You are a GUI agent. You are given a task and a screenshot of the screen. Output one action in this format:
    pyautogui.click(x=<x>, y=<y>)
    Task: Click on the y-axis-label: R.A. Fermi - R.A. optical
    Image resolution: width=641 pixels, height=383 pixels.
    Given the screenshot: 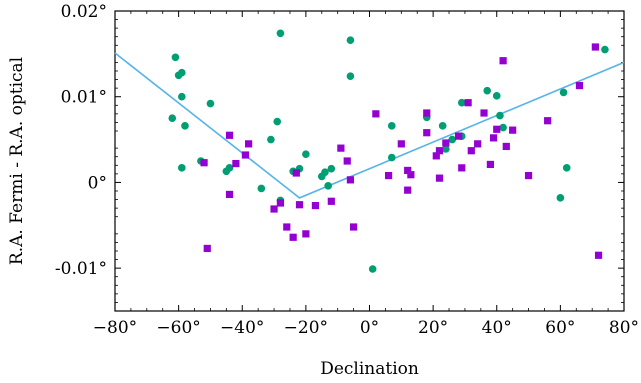 What is the action you would take?
    pyautogui.click(x=17, y=161)
    